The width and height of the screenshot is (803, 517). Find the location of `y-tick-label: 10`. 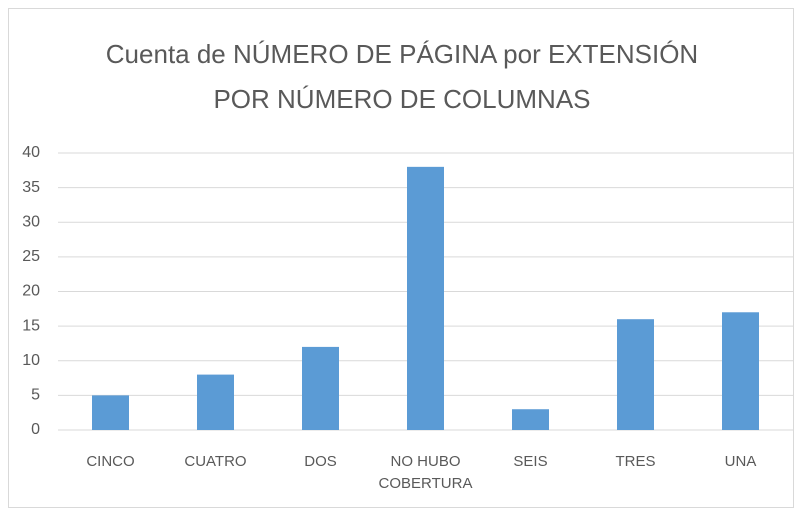

y-tick-label: 10 is located at coordinates (31, 360).